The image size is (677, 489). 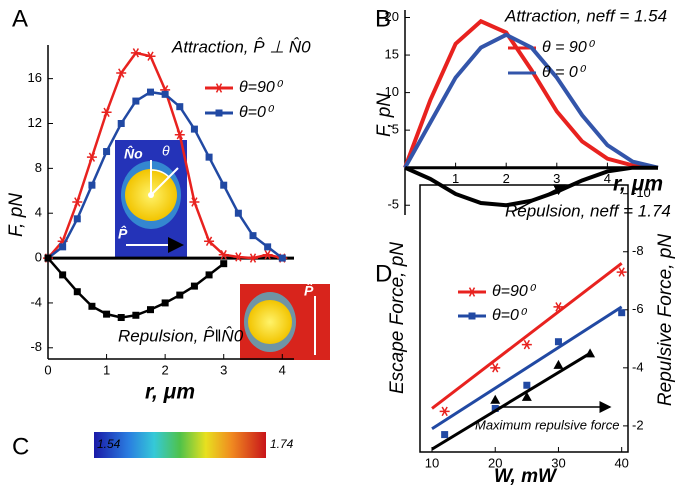 I want to click on x-tick-label: 40, so click(x=621, y=462).